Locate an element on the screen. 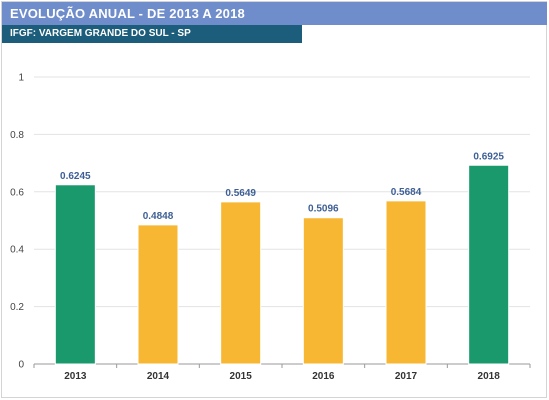  x-tick-label: 2013 is located at coordinates (75, 376).